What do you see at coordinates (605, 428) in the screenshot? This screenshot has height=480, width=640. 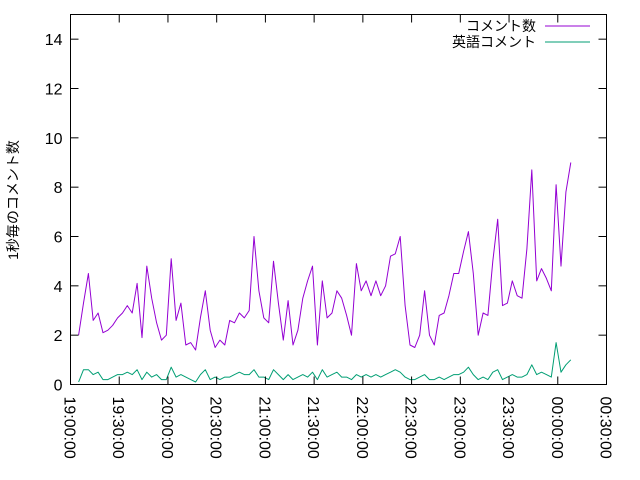 I see `x-tick-label: 00:30:00` at bounding box center [605, 428].